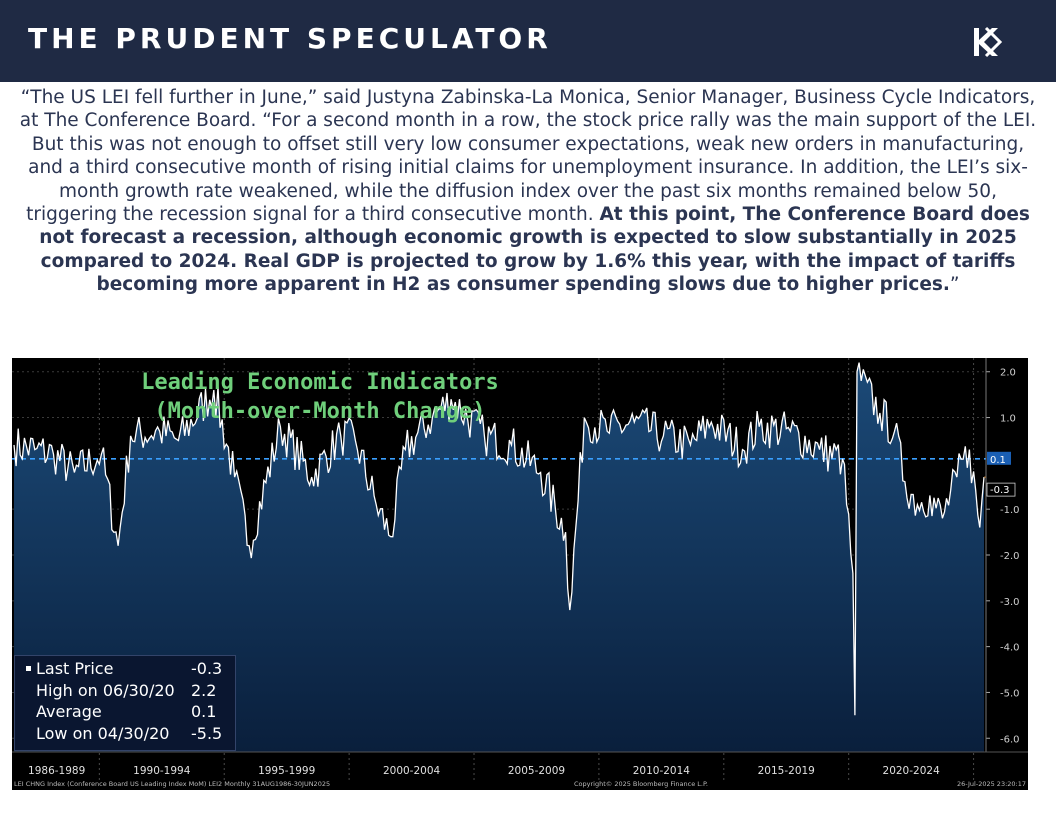  I want to click on stat-label: Average, so click(69, 711).